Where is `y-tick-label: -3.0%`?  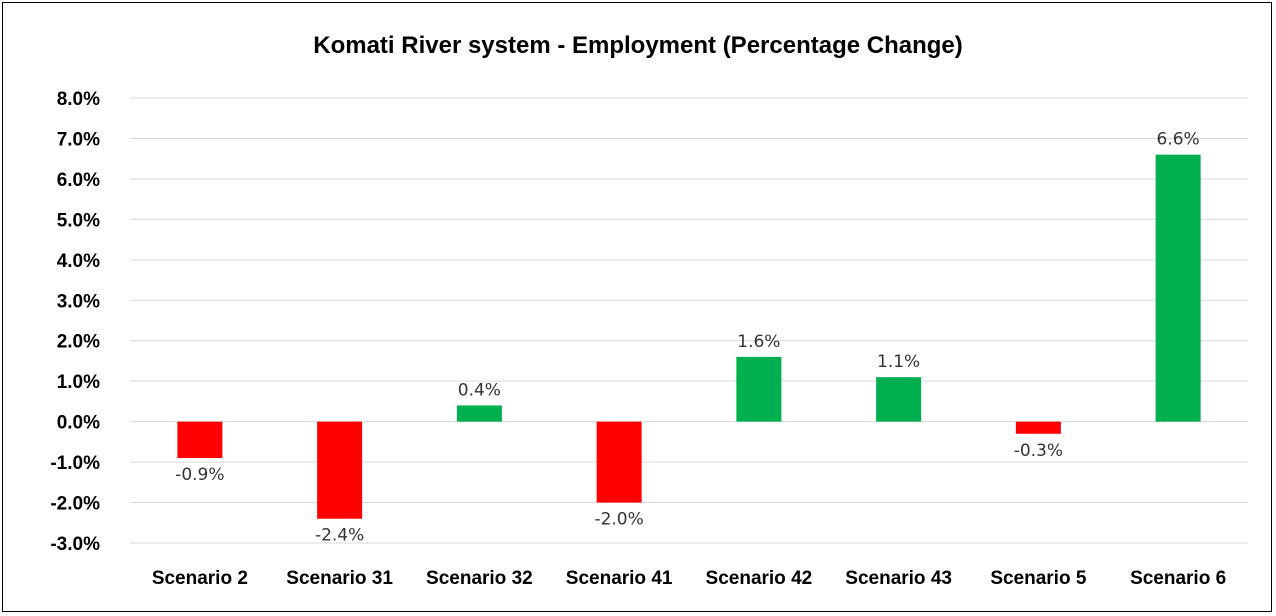 y-tick-label: -3.0% is located at coordinates (75, 544).